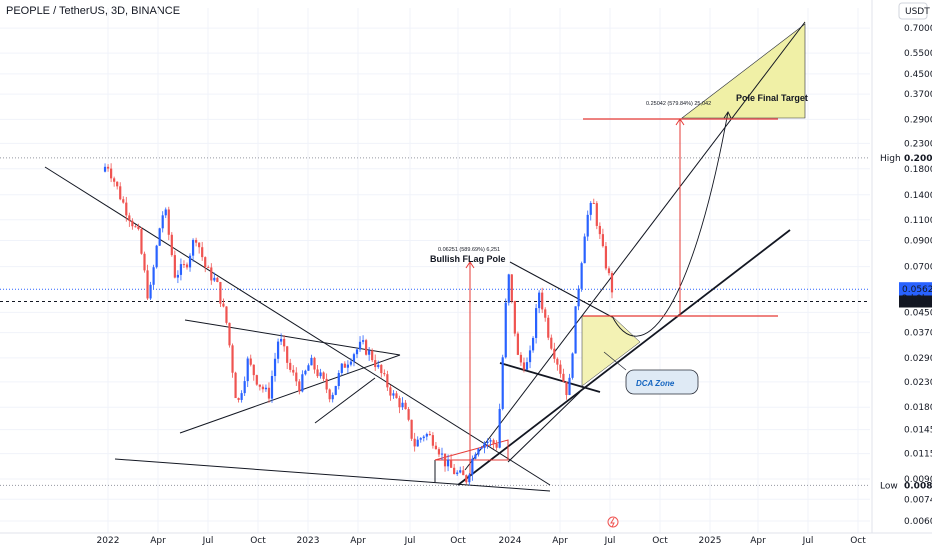 This screenshot has height=550, width=932. What do you see at coordinates (890, 159) in the screenshot?
I see `price-marker-tag: High` at bounding box center [890, 159].